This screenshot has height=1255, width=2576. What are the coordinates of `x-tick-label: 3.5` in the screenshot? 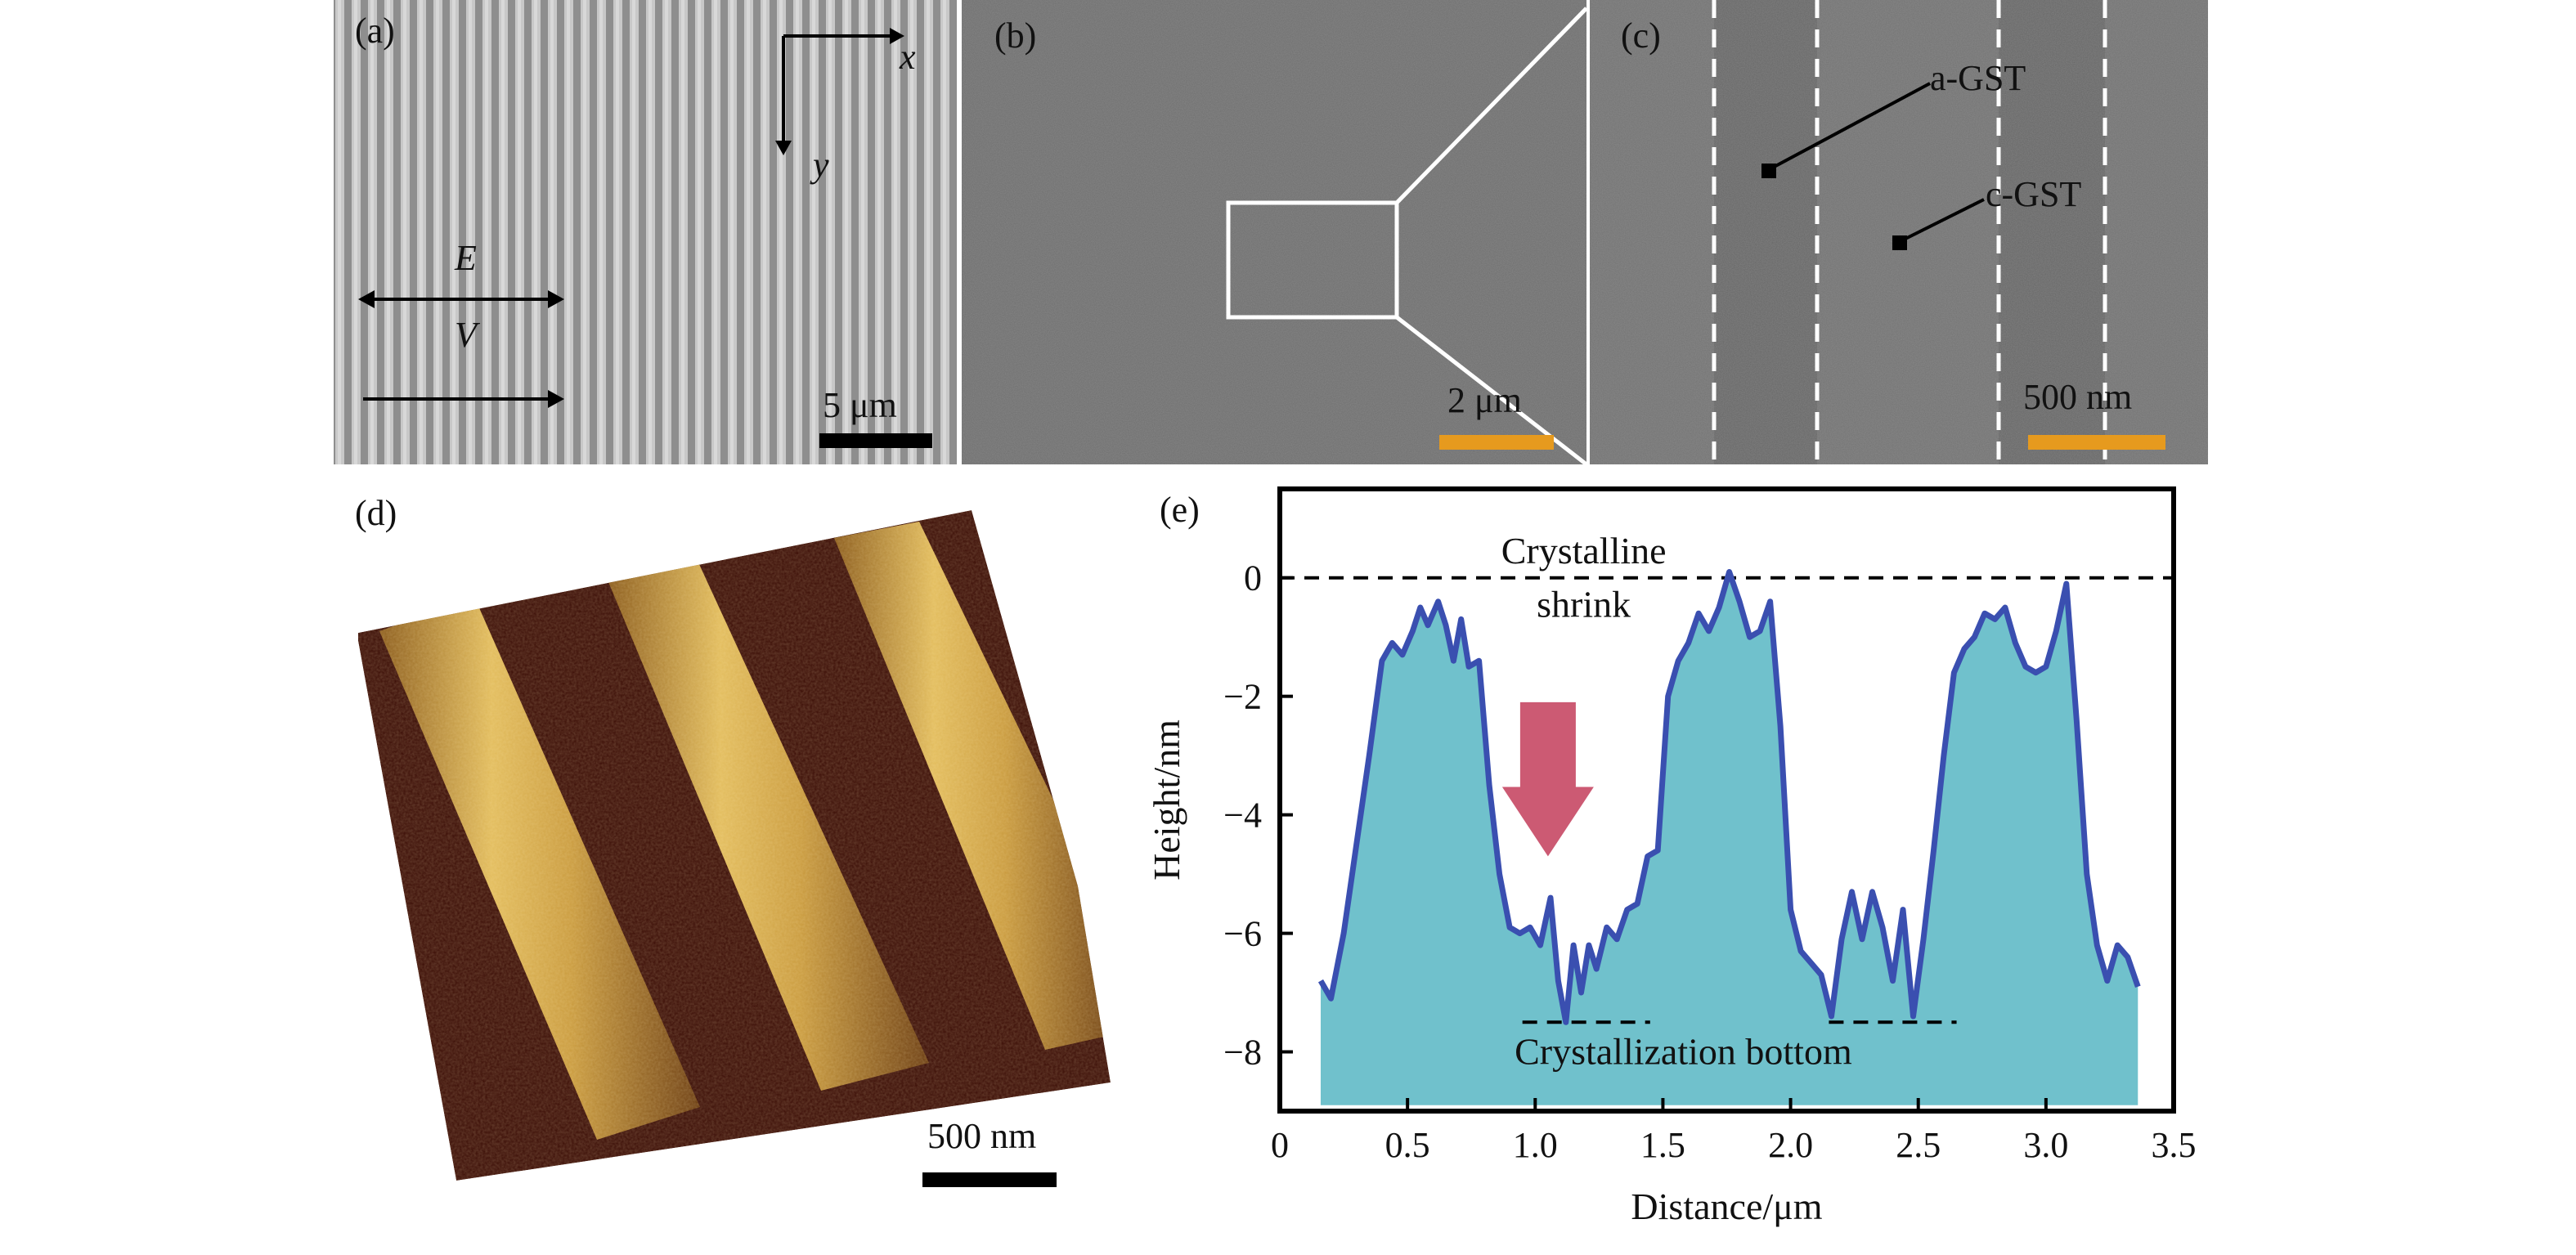 It's located at (2174, 1145).